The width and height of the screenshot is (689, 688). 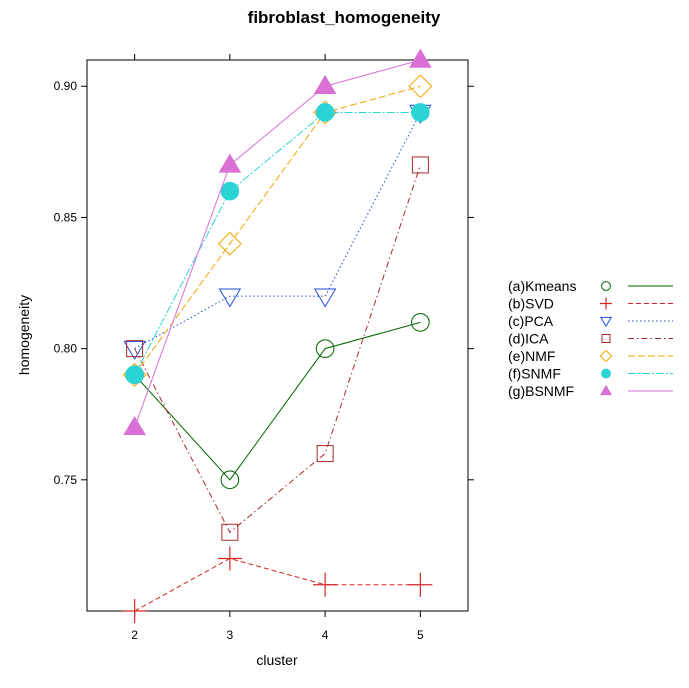 What do you see at coordinates (542, 286) in the screenshot?
I see `legend-label: (a)Kmeans` at bounding box center [542, 286].